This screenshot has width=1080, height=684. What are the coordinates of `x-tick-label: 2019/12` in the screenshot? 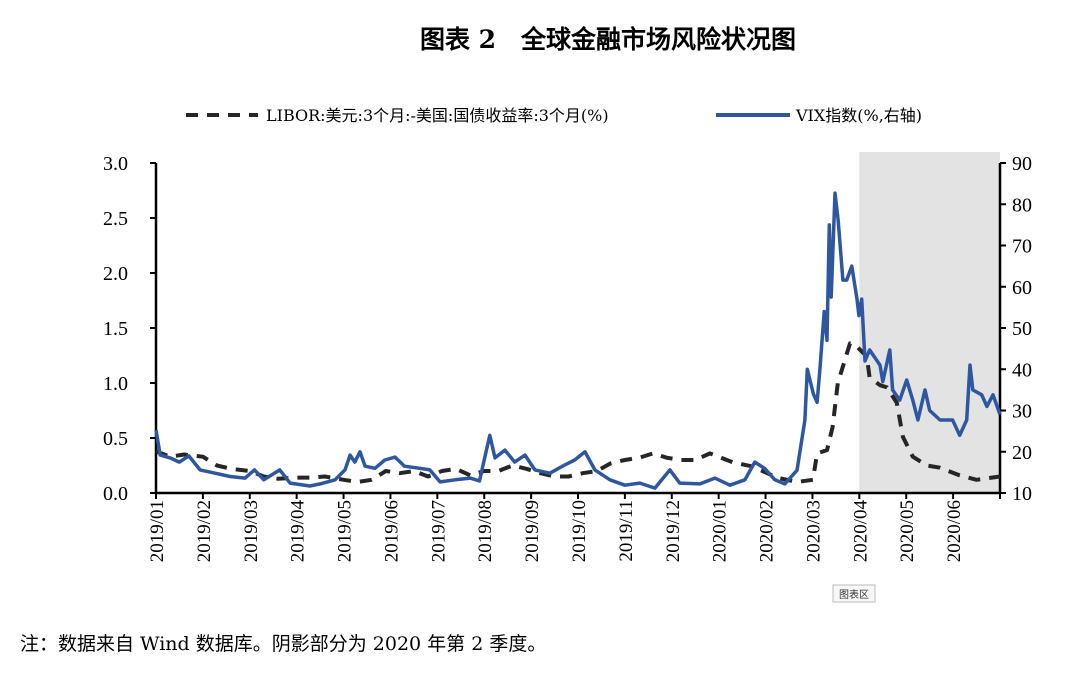 It's located at (673, 531).